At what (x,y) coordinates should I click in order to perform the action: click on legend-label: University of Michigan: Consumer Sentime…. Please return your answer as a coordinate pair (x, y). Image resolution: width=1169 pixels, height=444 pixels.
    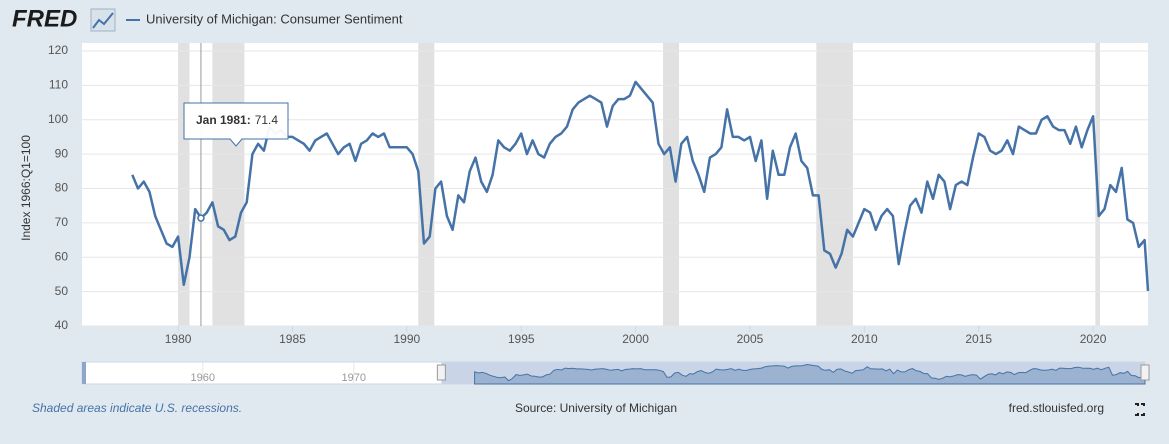
    Looking at the image, I should click on (274, 18).